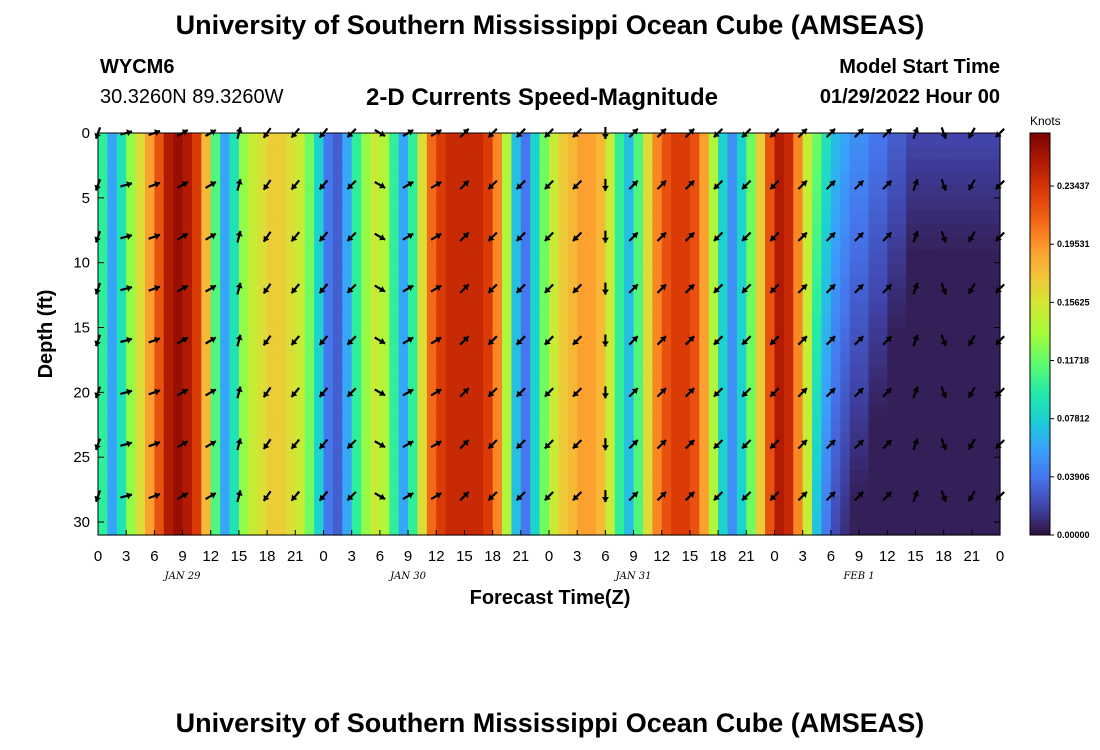 The width and height of the screenshot is (1100, 750). Describe the element at coordinates (182, 556) in the screenshot. I see `x-tick-label: 9` at that location.